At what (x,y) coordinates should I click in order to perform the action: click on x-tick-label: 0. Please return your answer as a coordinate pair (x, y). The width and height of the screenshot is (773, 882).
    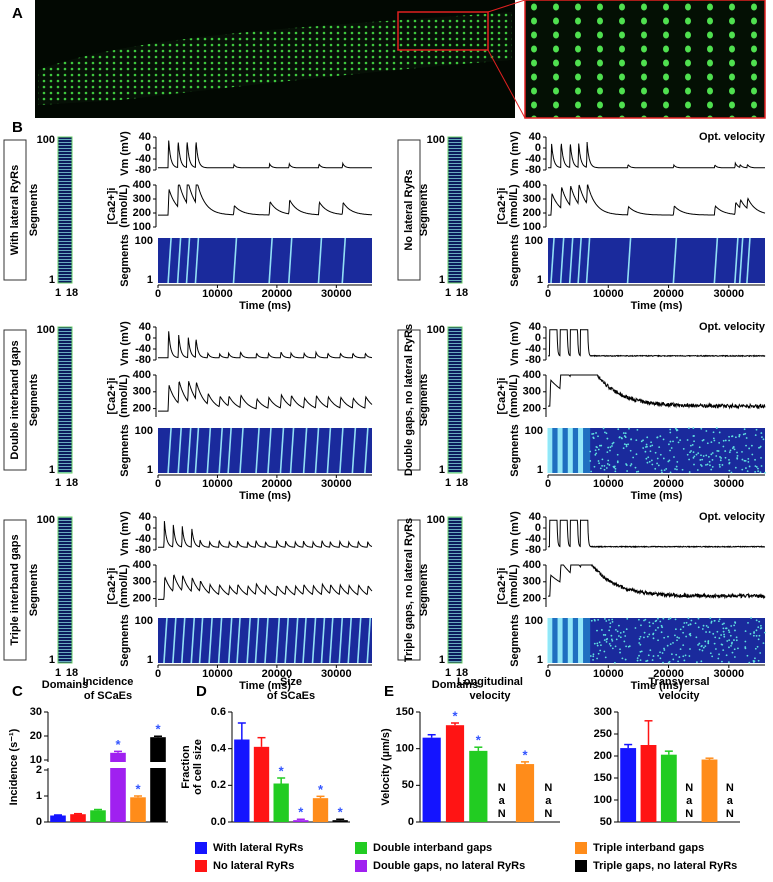
    Looking at the image, I should click on (548, 674).